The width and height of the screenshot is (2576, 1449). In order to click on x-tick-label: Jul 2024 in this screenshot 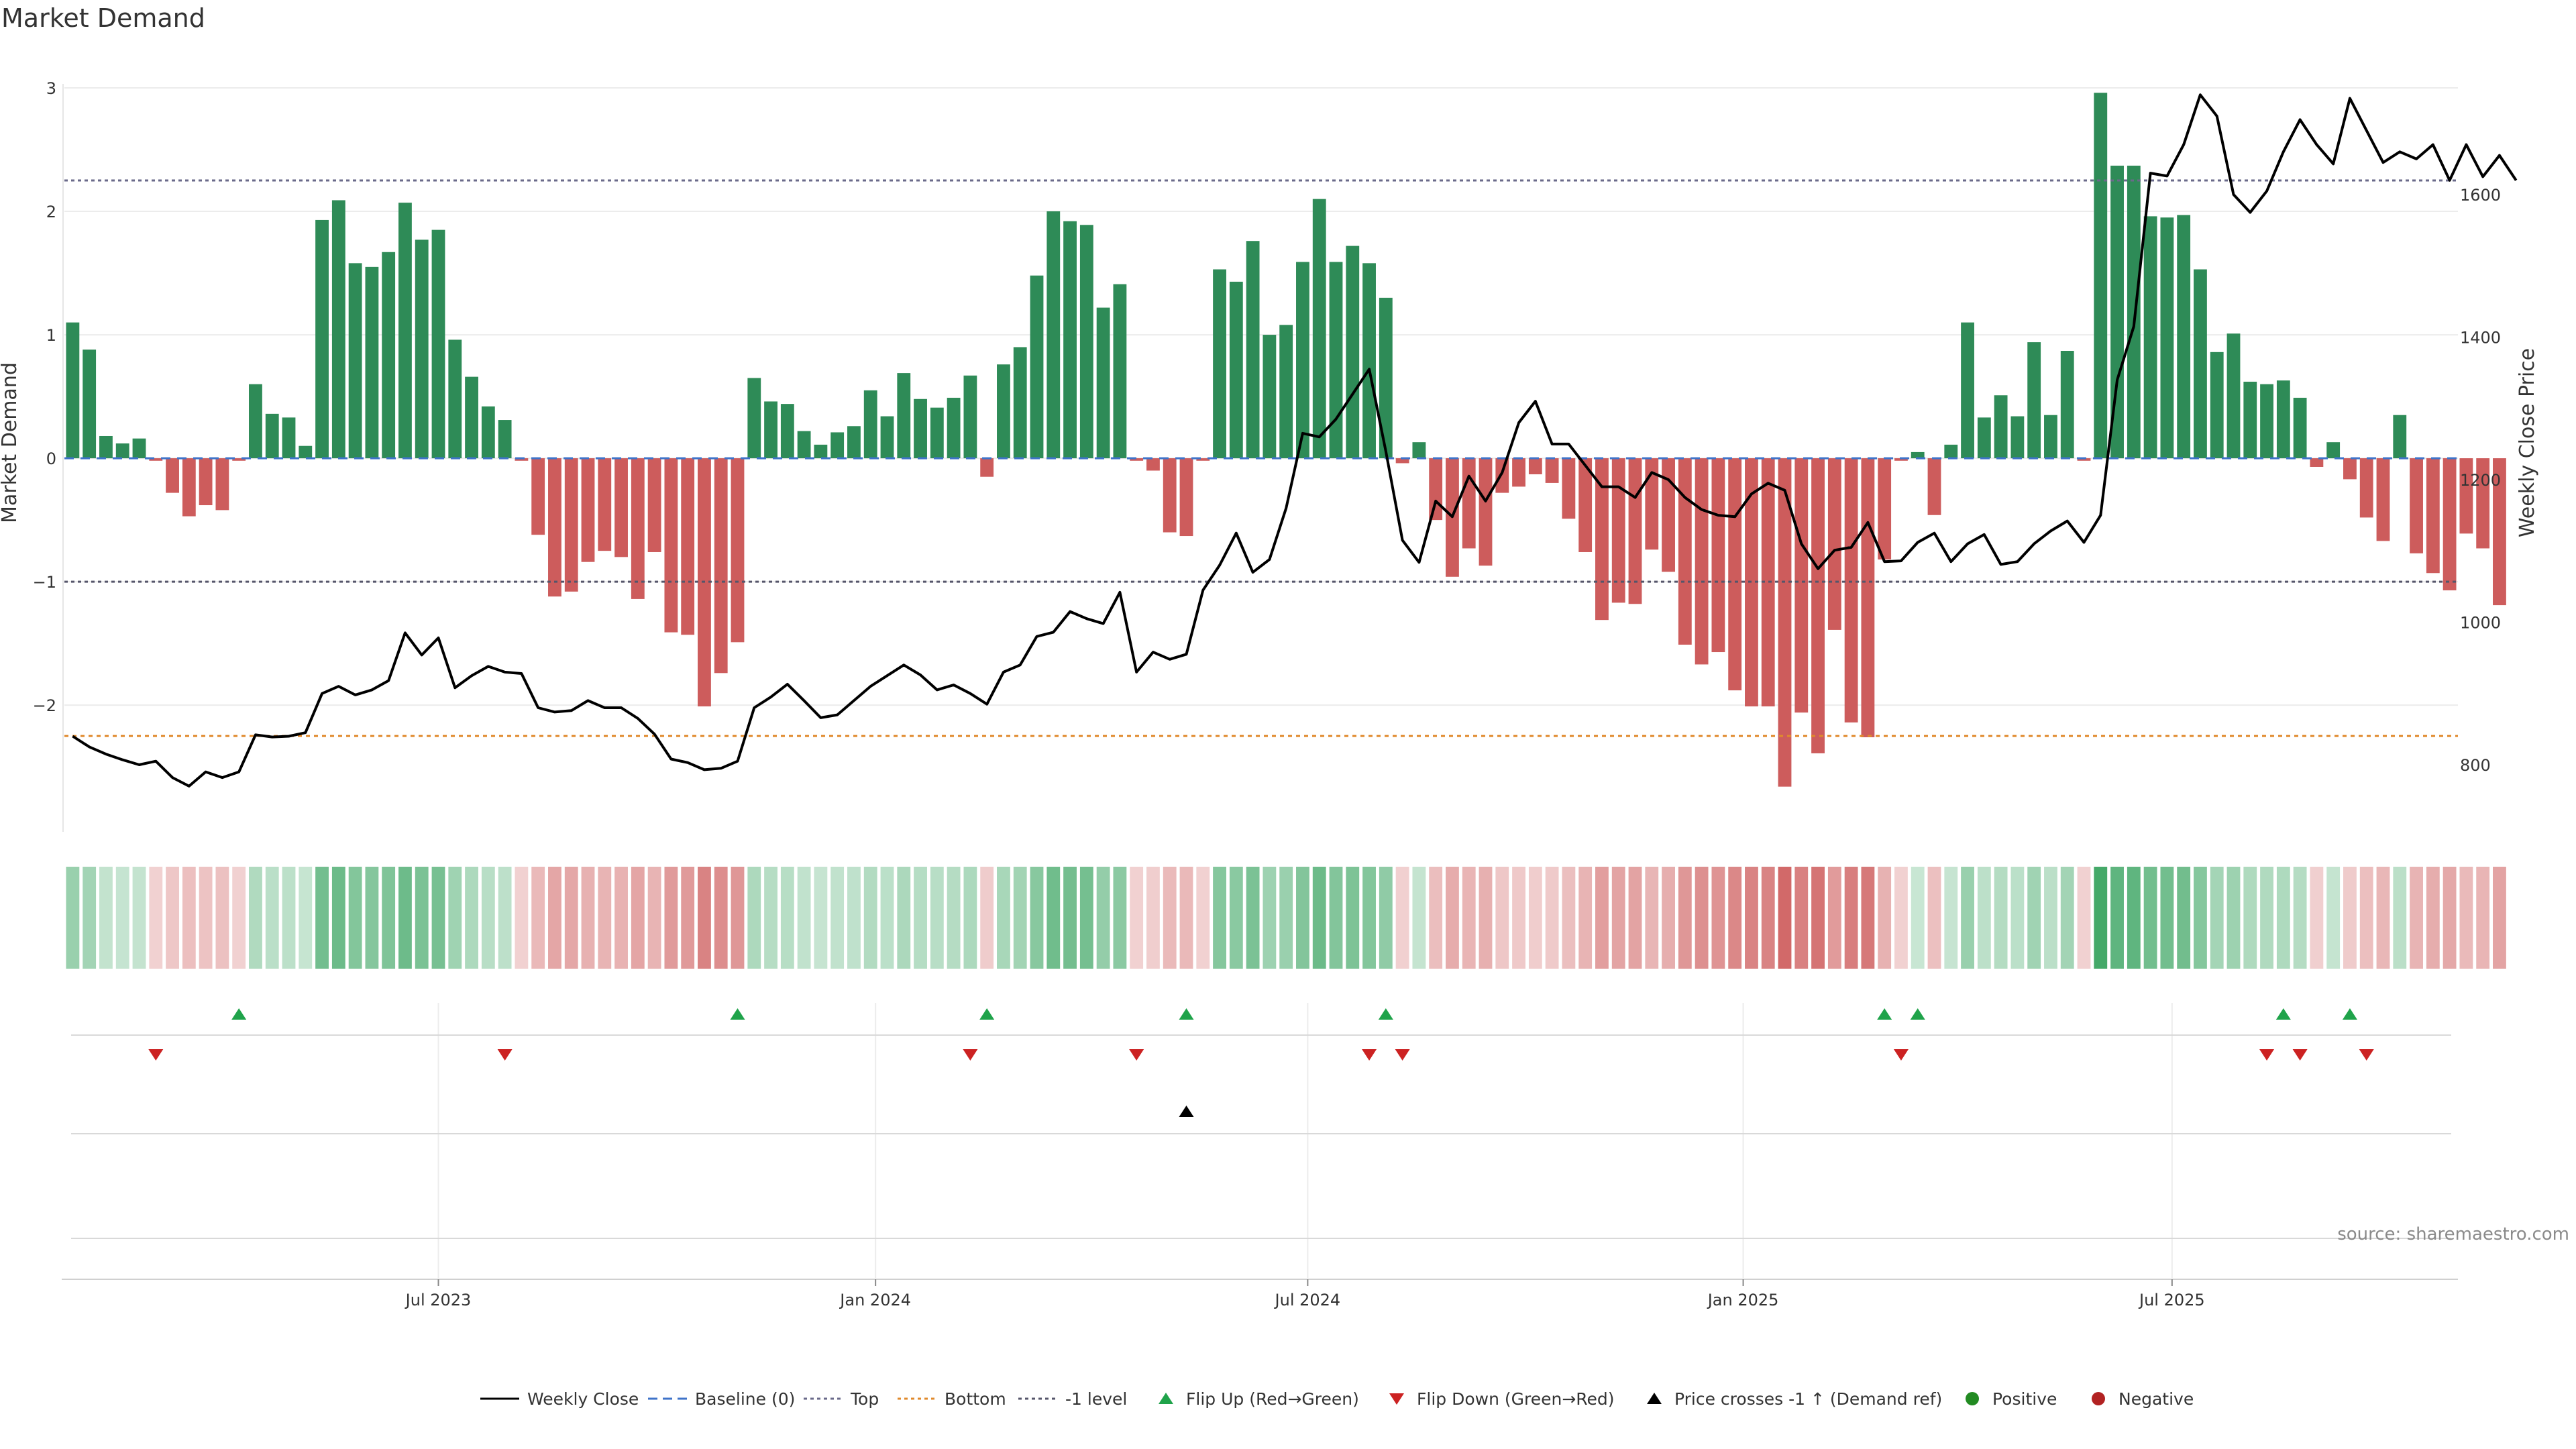, I will do `click(1307, 1300)`.